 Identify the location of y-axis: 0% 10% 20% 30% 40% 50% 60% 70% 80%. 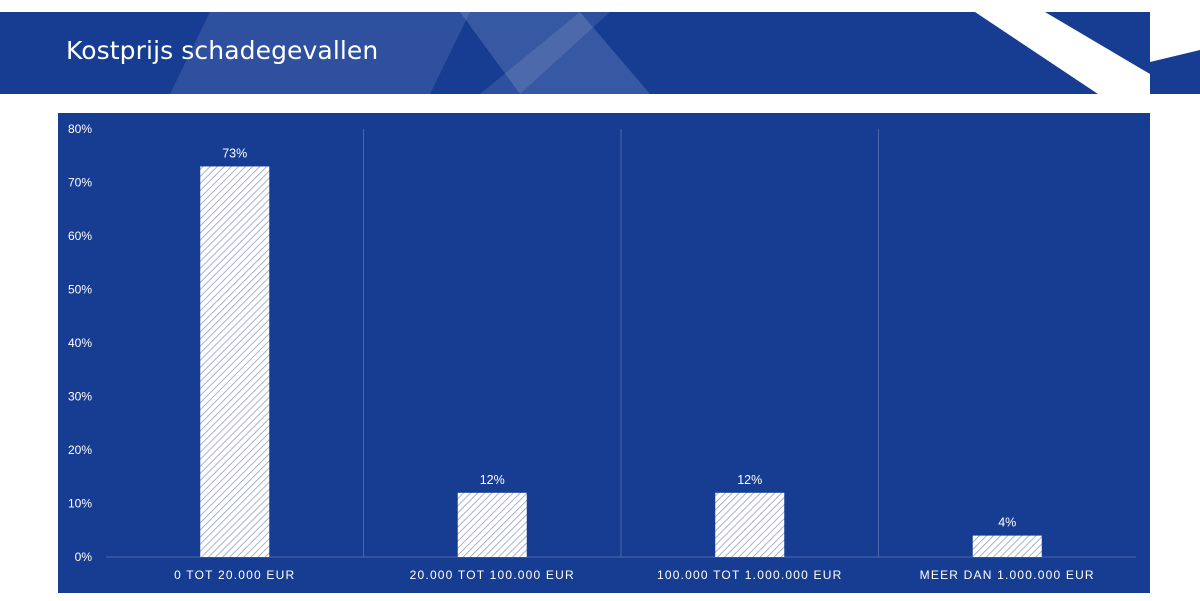
(80, 343).